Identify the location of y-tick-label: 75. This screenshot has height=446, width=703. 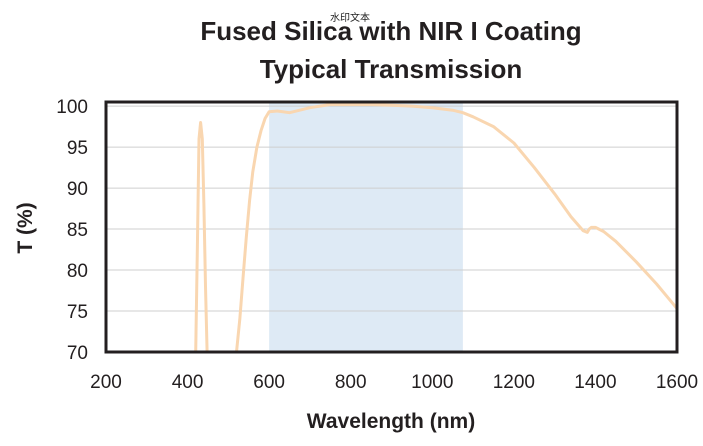
(77, 312).